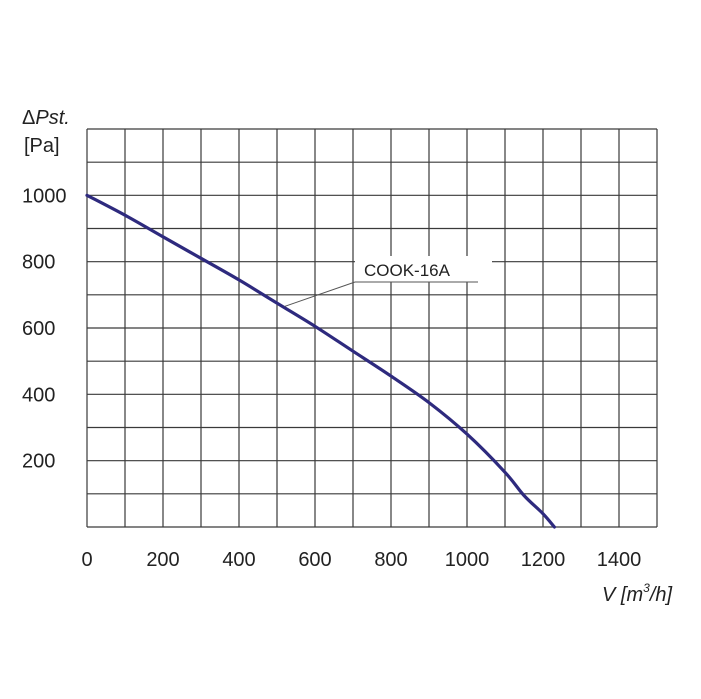  I want to click on annotation-bg, so click(423, 269).